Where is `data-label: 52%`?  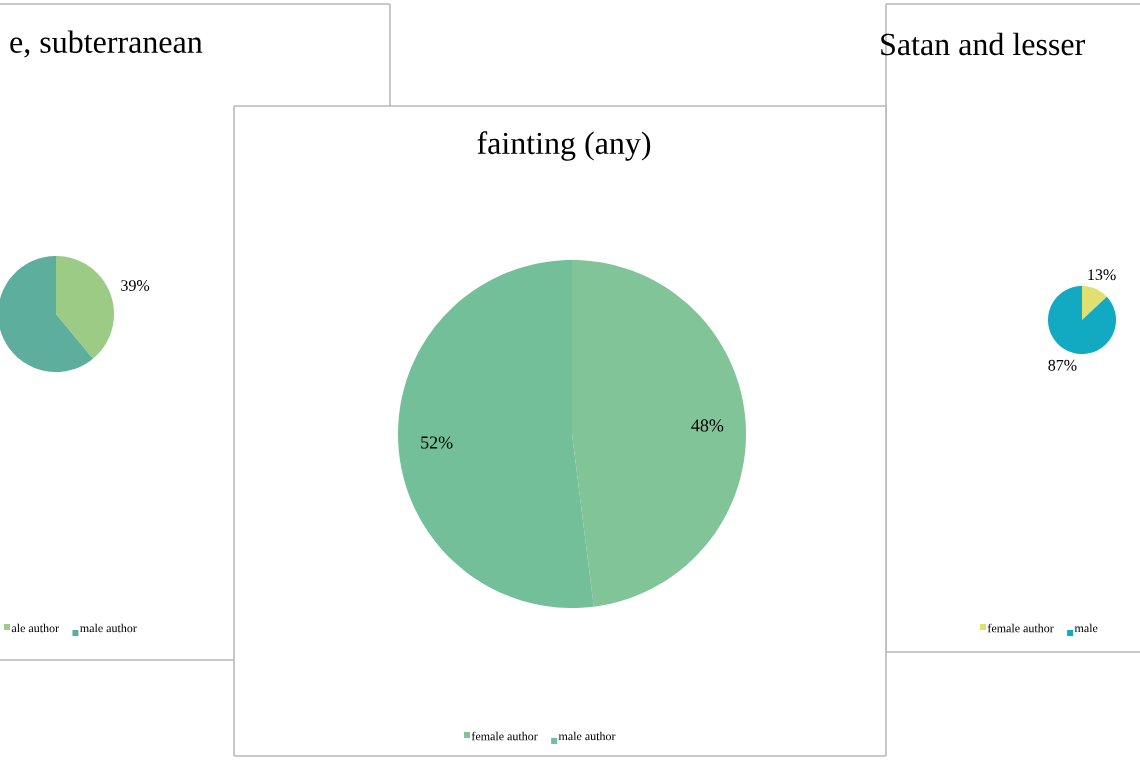 data-label: 52% is located at coordinates (437, 442).